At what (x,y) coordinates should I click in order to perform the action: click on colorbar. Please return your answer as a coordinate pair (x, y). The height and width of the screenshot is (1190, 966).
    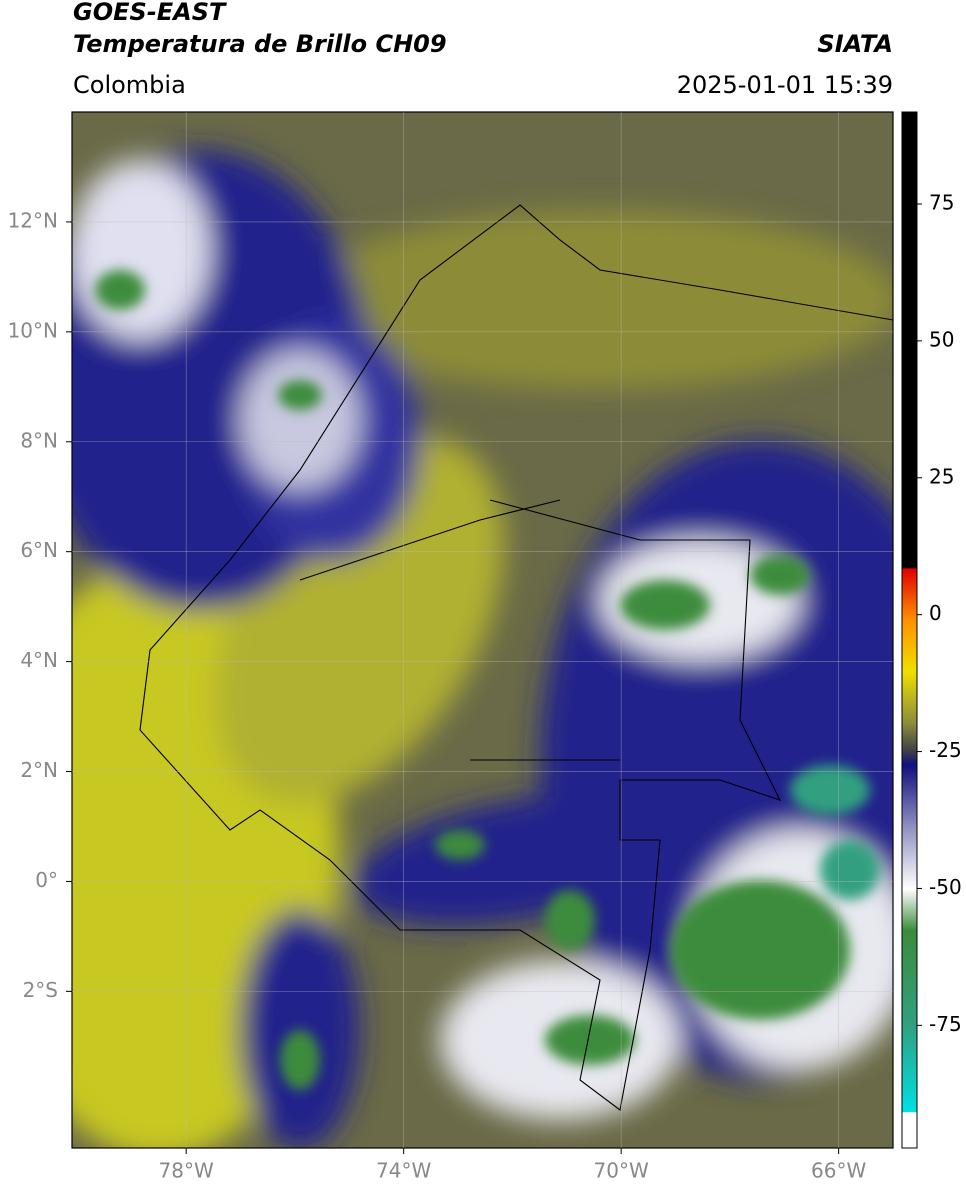
    Looking at the image, I should click on (909, 630).